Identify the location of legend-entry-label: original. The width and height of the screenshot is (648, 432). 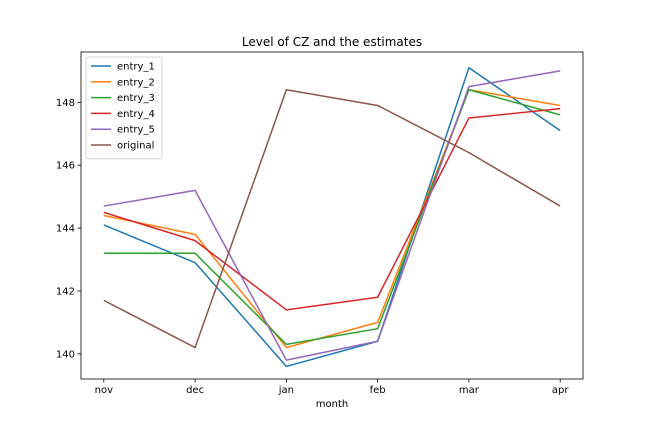
(135, 146).